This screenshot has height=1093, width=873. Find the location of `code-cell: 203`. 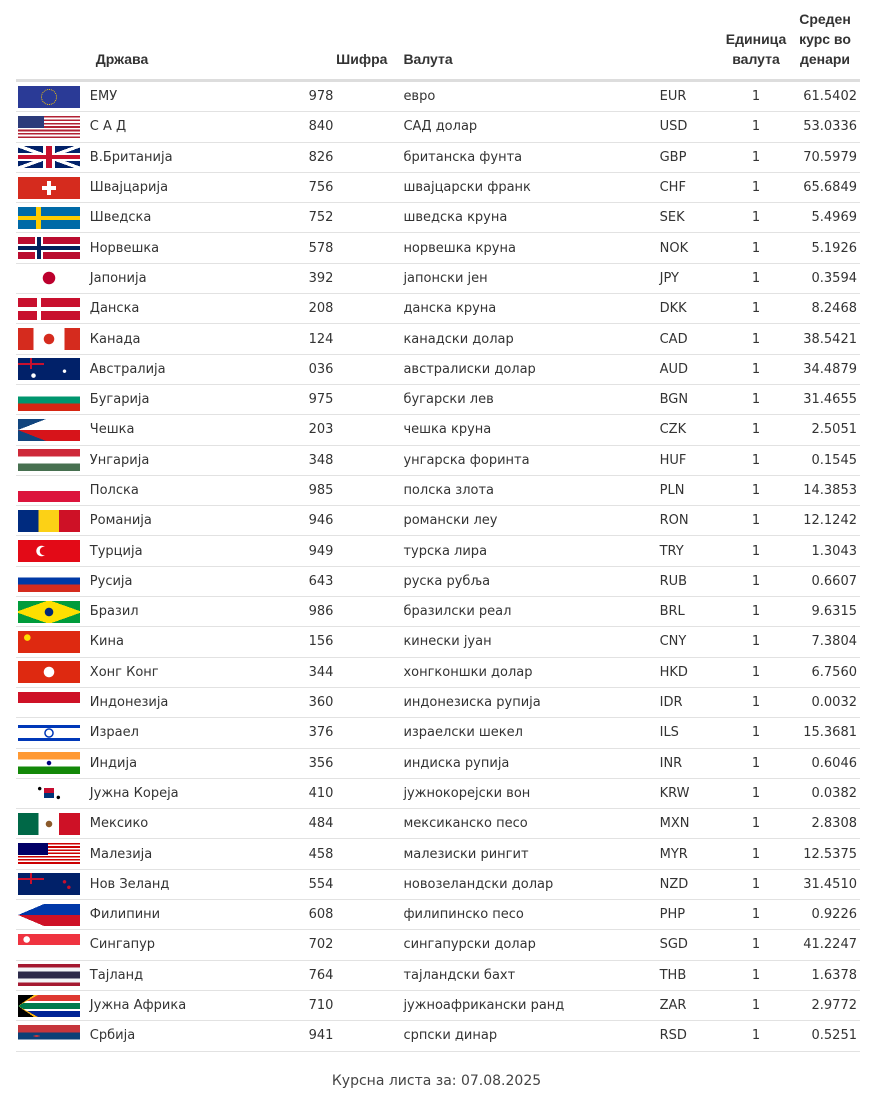

code-cell: 203 is located at coordinates (334, 430).